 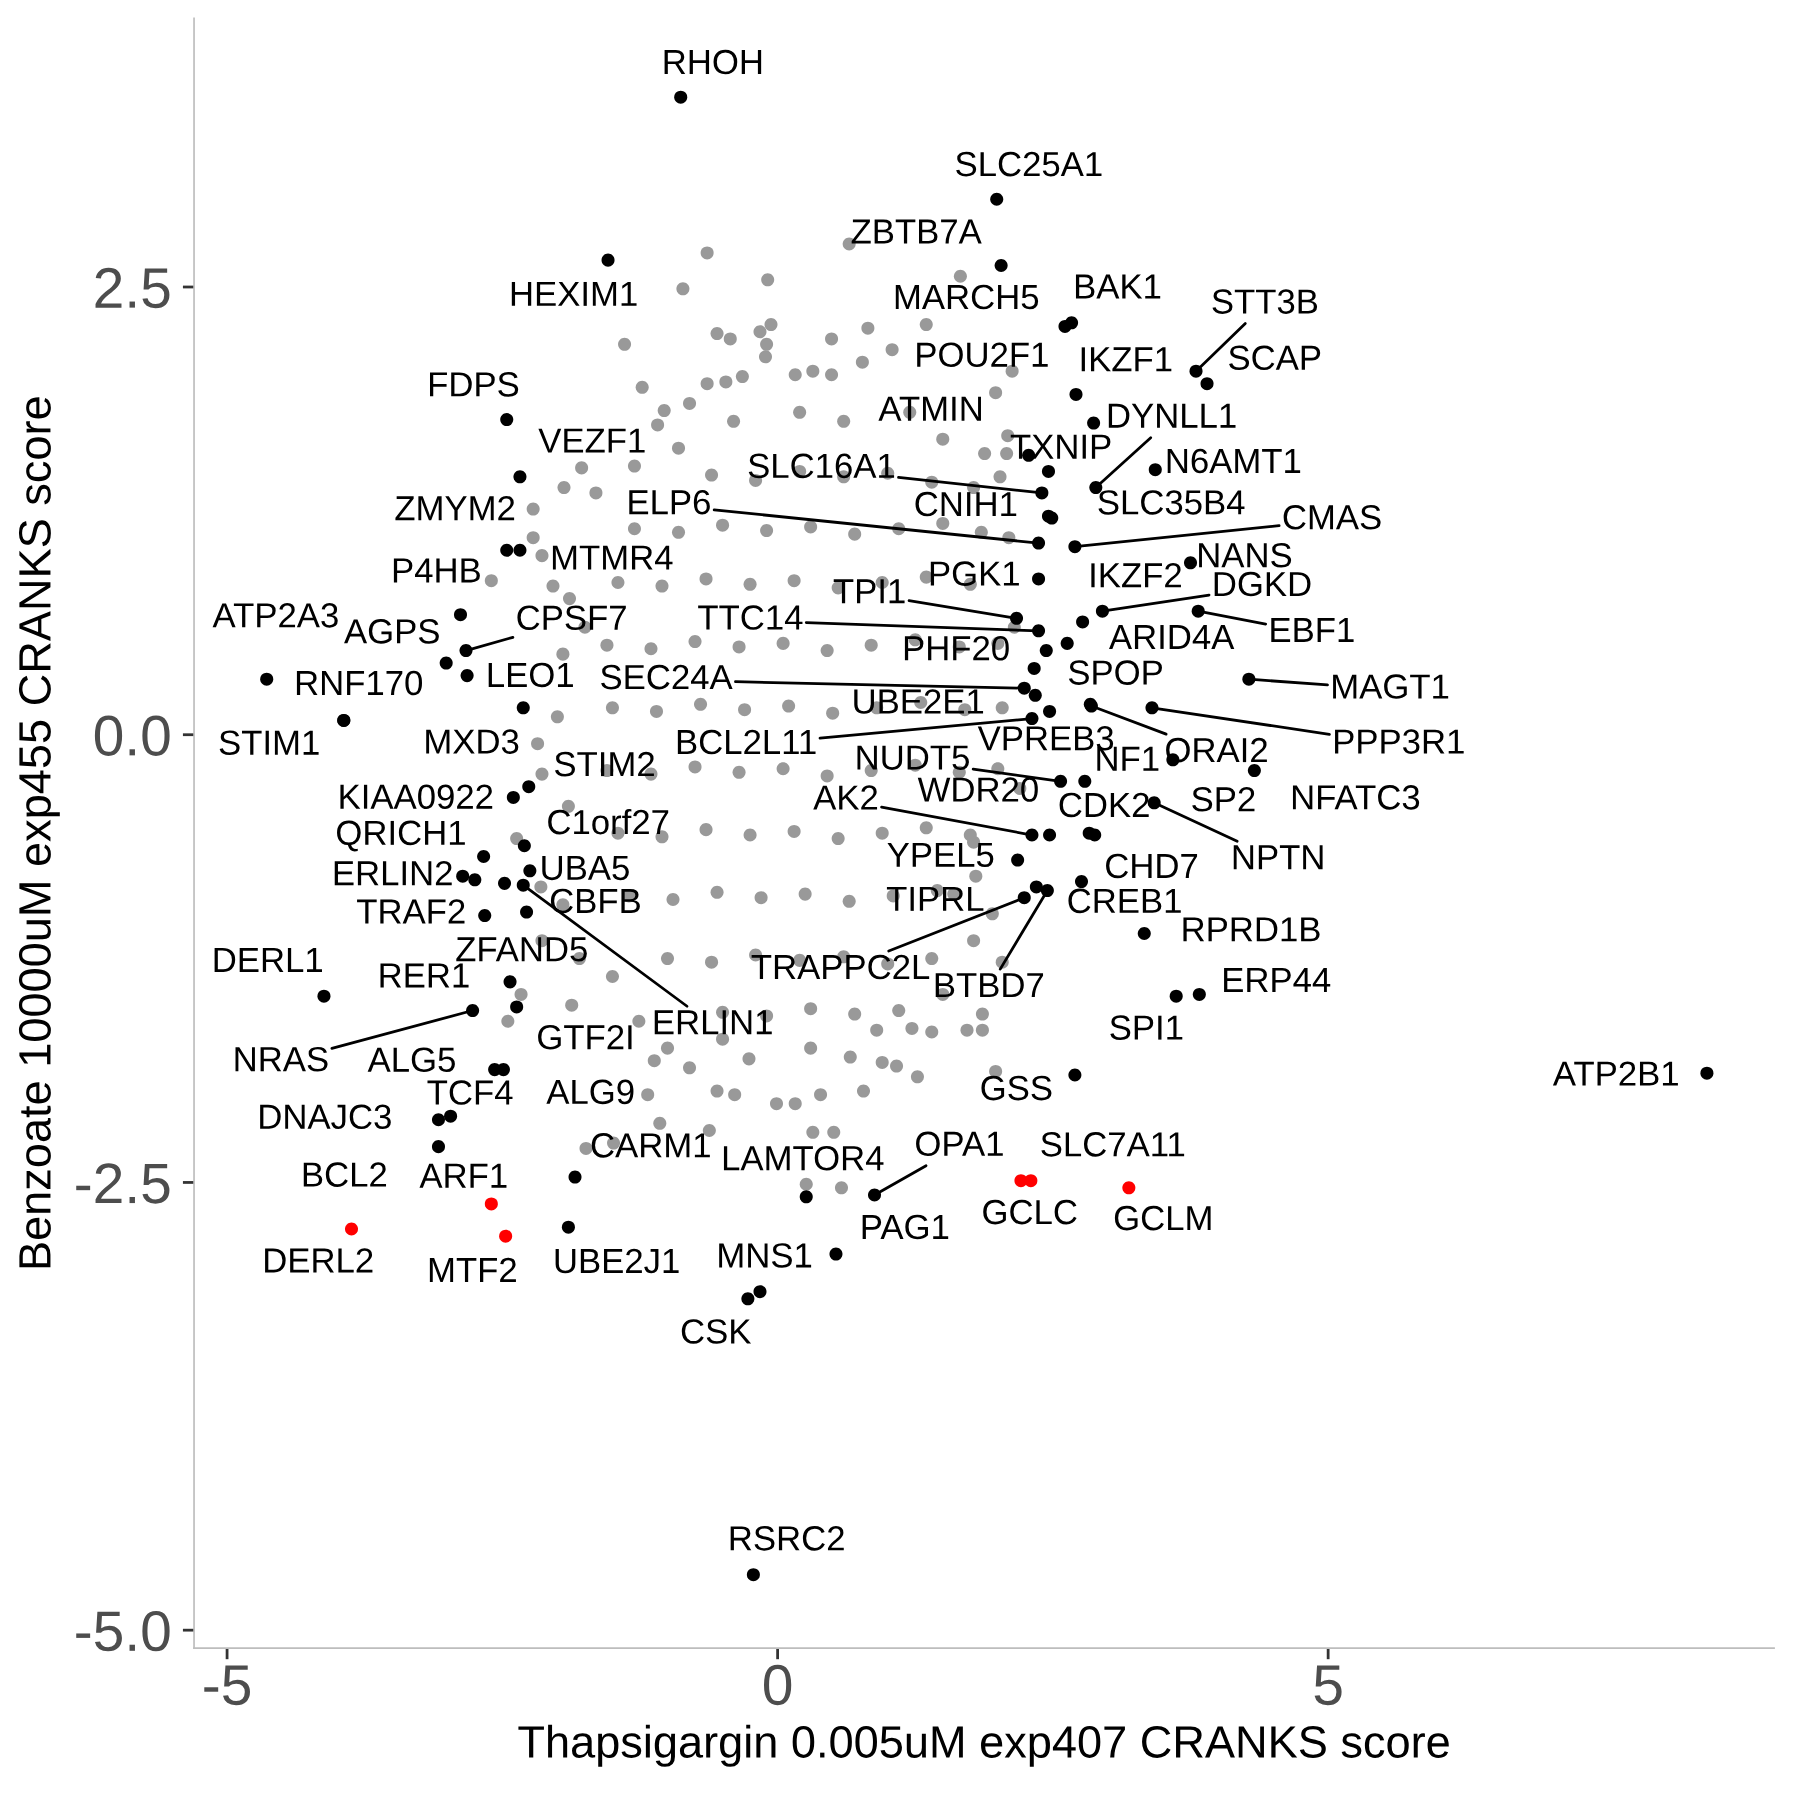 I want to click on annotation: POU2F1, so click(x=982, y=355).